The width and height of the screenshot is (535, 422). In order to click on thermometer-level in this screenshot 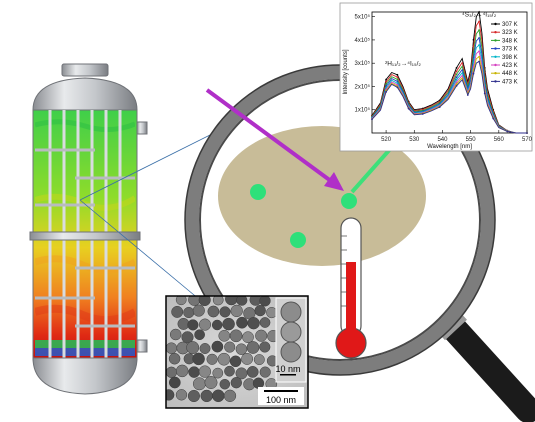, I will do `click(351, 302)`.